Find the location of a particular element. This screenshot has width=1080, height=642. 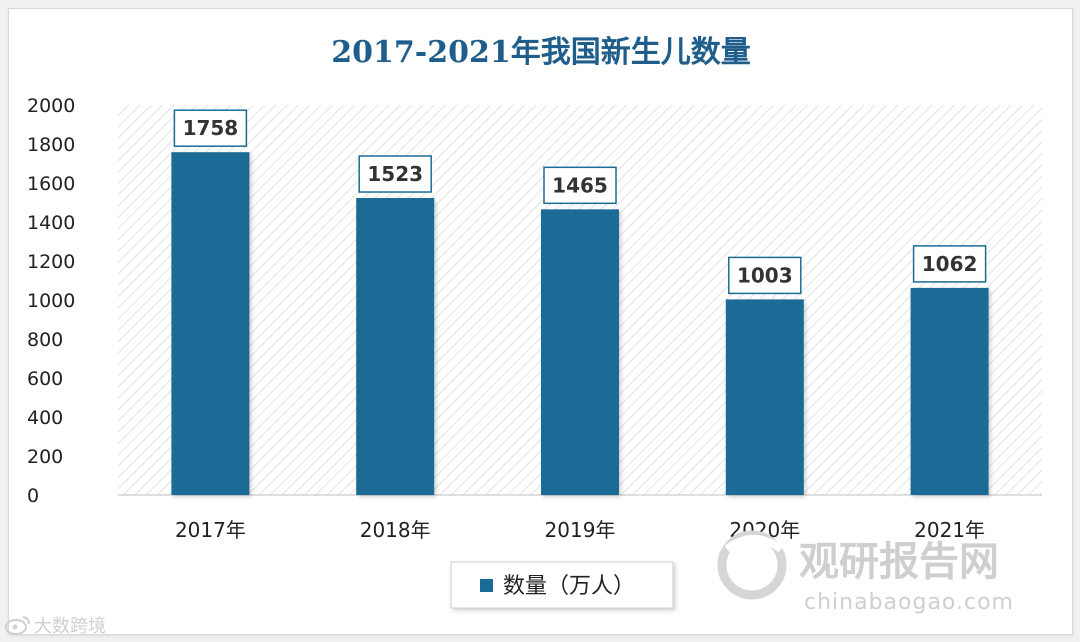

data-label: 1003 is located at coordinates (765, 275).